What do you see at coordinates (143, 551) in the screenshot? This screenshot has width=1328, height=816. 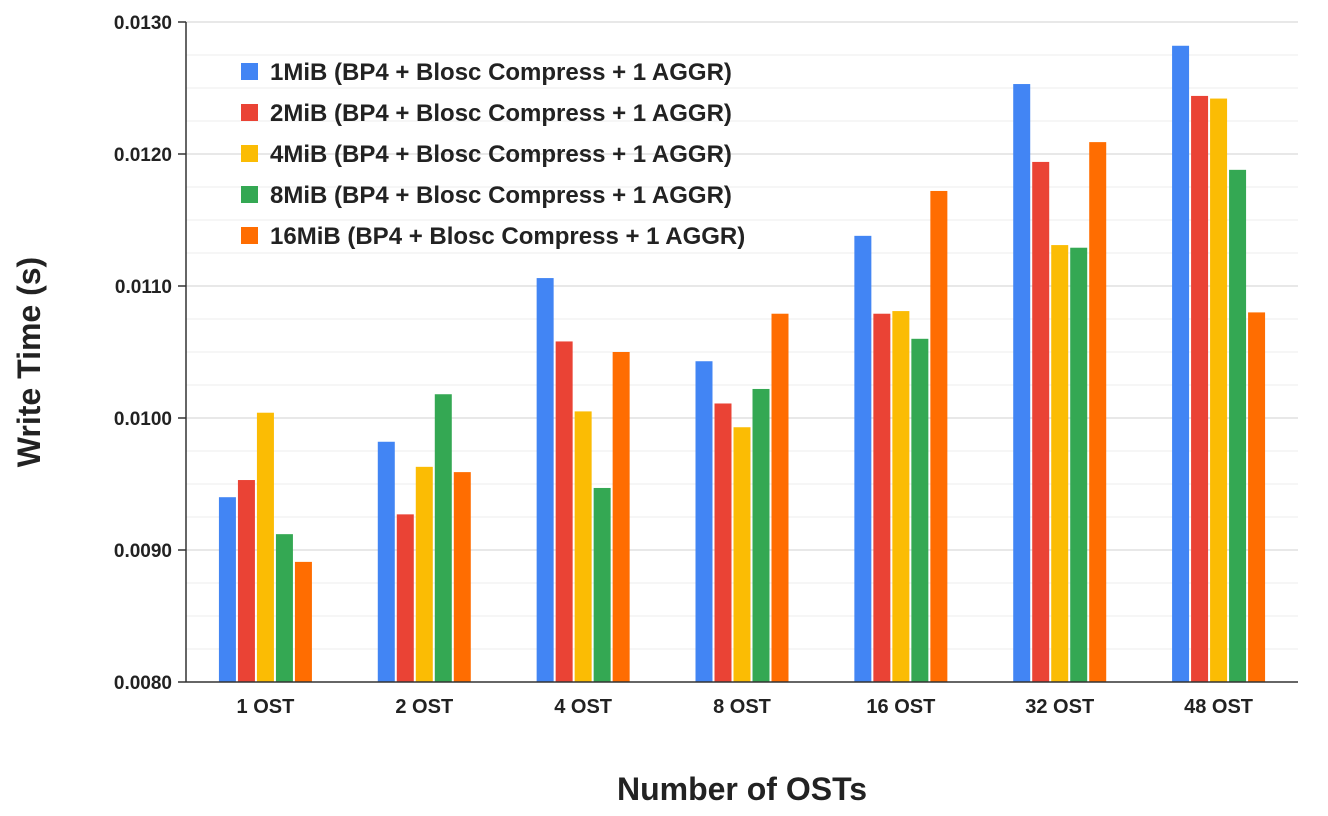 I see `y-tick-label: 0.0090` at bounding box center [143, 551].